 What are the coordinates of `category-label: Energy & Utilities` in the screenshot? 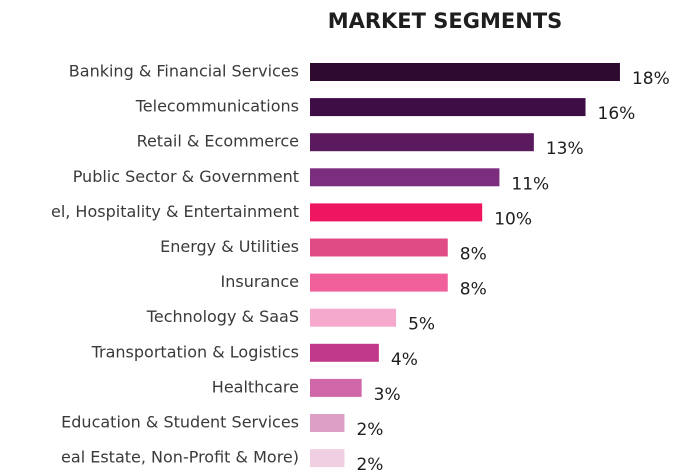 It's located at (229, 246).